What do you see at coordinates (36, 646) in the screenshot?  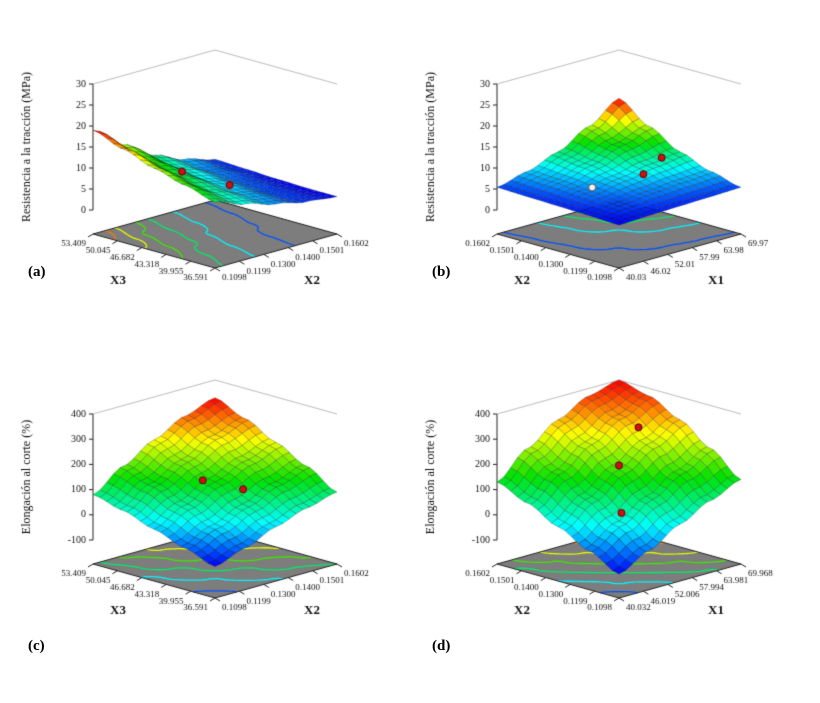 I see `panel-label-c: (c)` at bounding box center [36, 646].